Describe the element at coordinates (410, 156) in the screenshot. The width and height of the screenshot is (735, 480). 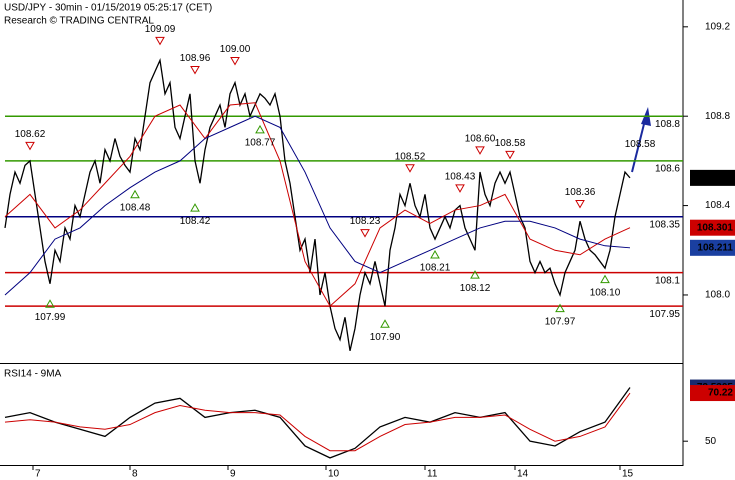
I see `high-label: 108.52` at that location.